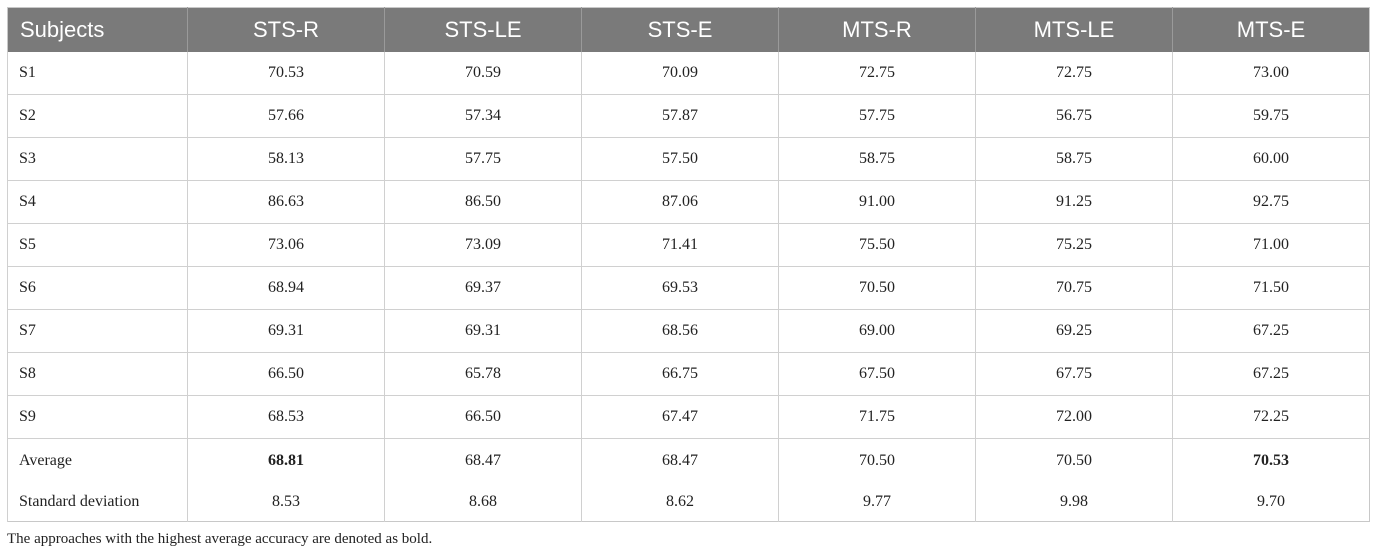  I want to click on table-row: S1 70.53 70.59 70.09 72.75 72.75 73.00, so click(688, 73).